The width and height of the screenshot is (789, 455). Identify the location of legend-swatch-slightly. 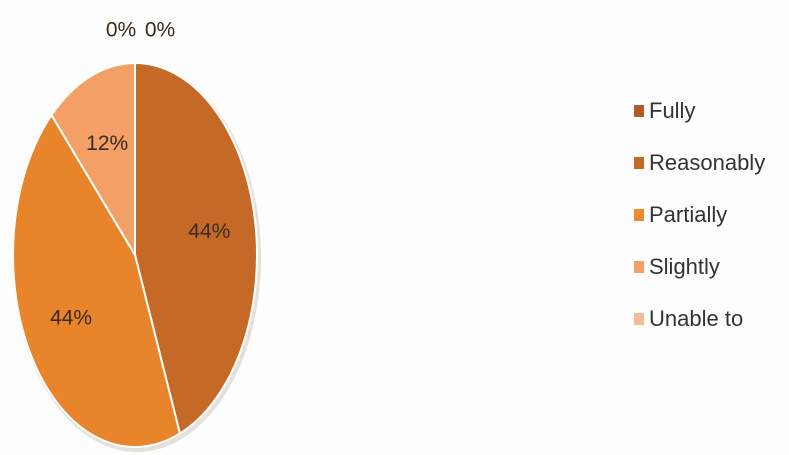
(639, 267).